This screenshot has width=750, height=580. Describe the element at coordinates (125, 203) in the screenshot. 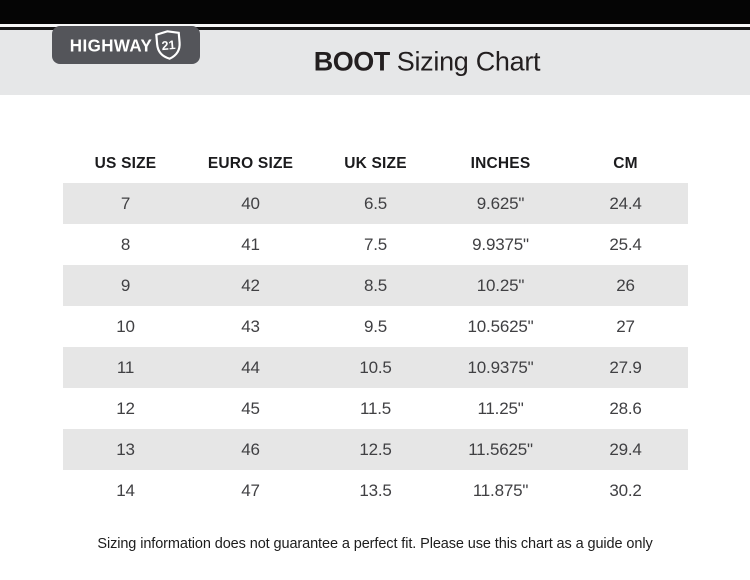

I see `table-cell: 7` at that location.